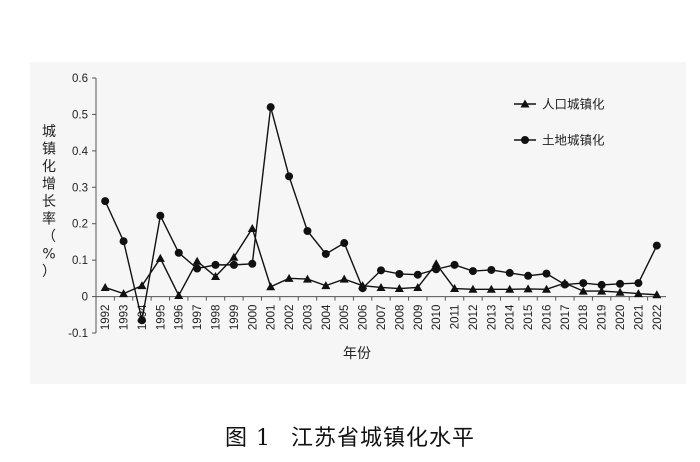  I want to click on x-tick-label: 1996, so click(180, 318).